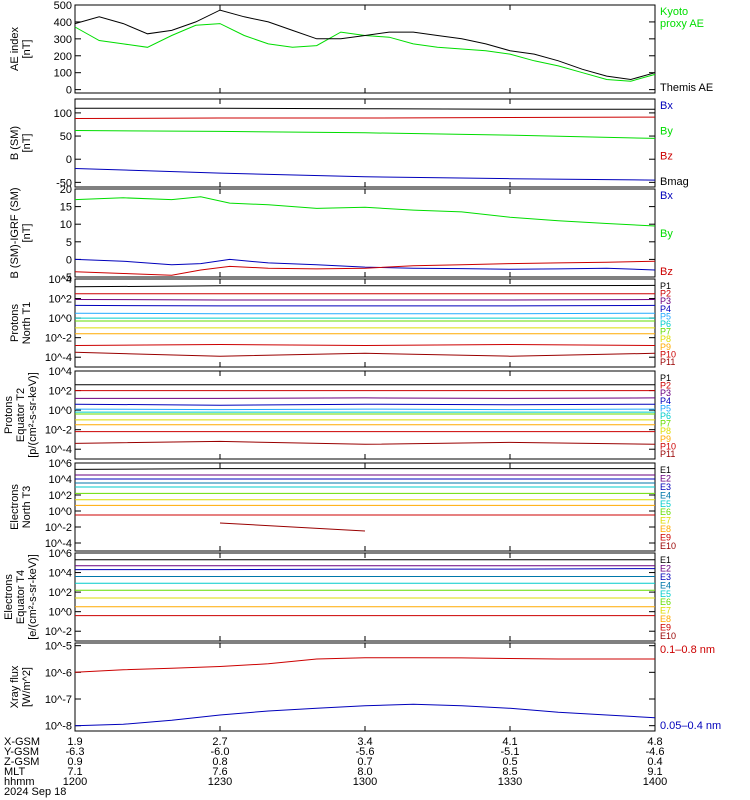 This screenshot has width=750, height=800. Describe the element at coordinates (509, 742) in the screenshot. I see `x-row-value: 4.1` at that location.